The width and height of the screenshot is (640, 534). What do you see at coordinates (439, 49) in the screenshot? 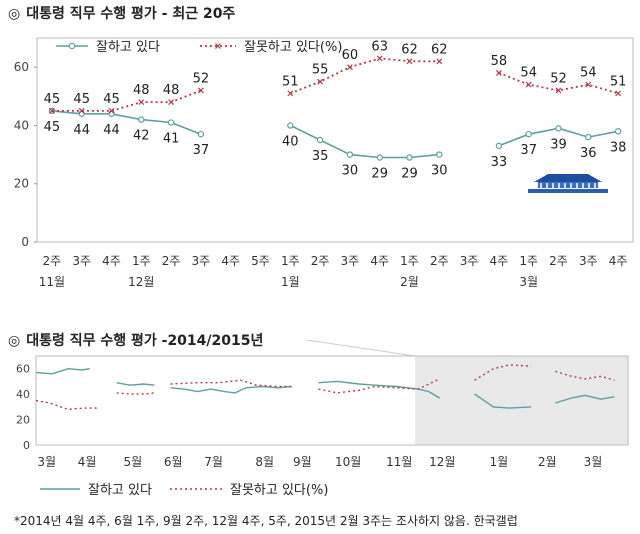
I see `data-label-bad: 62` at bounding box center [439, 49].